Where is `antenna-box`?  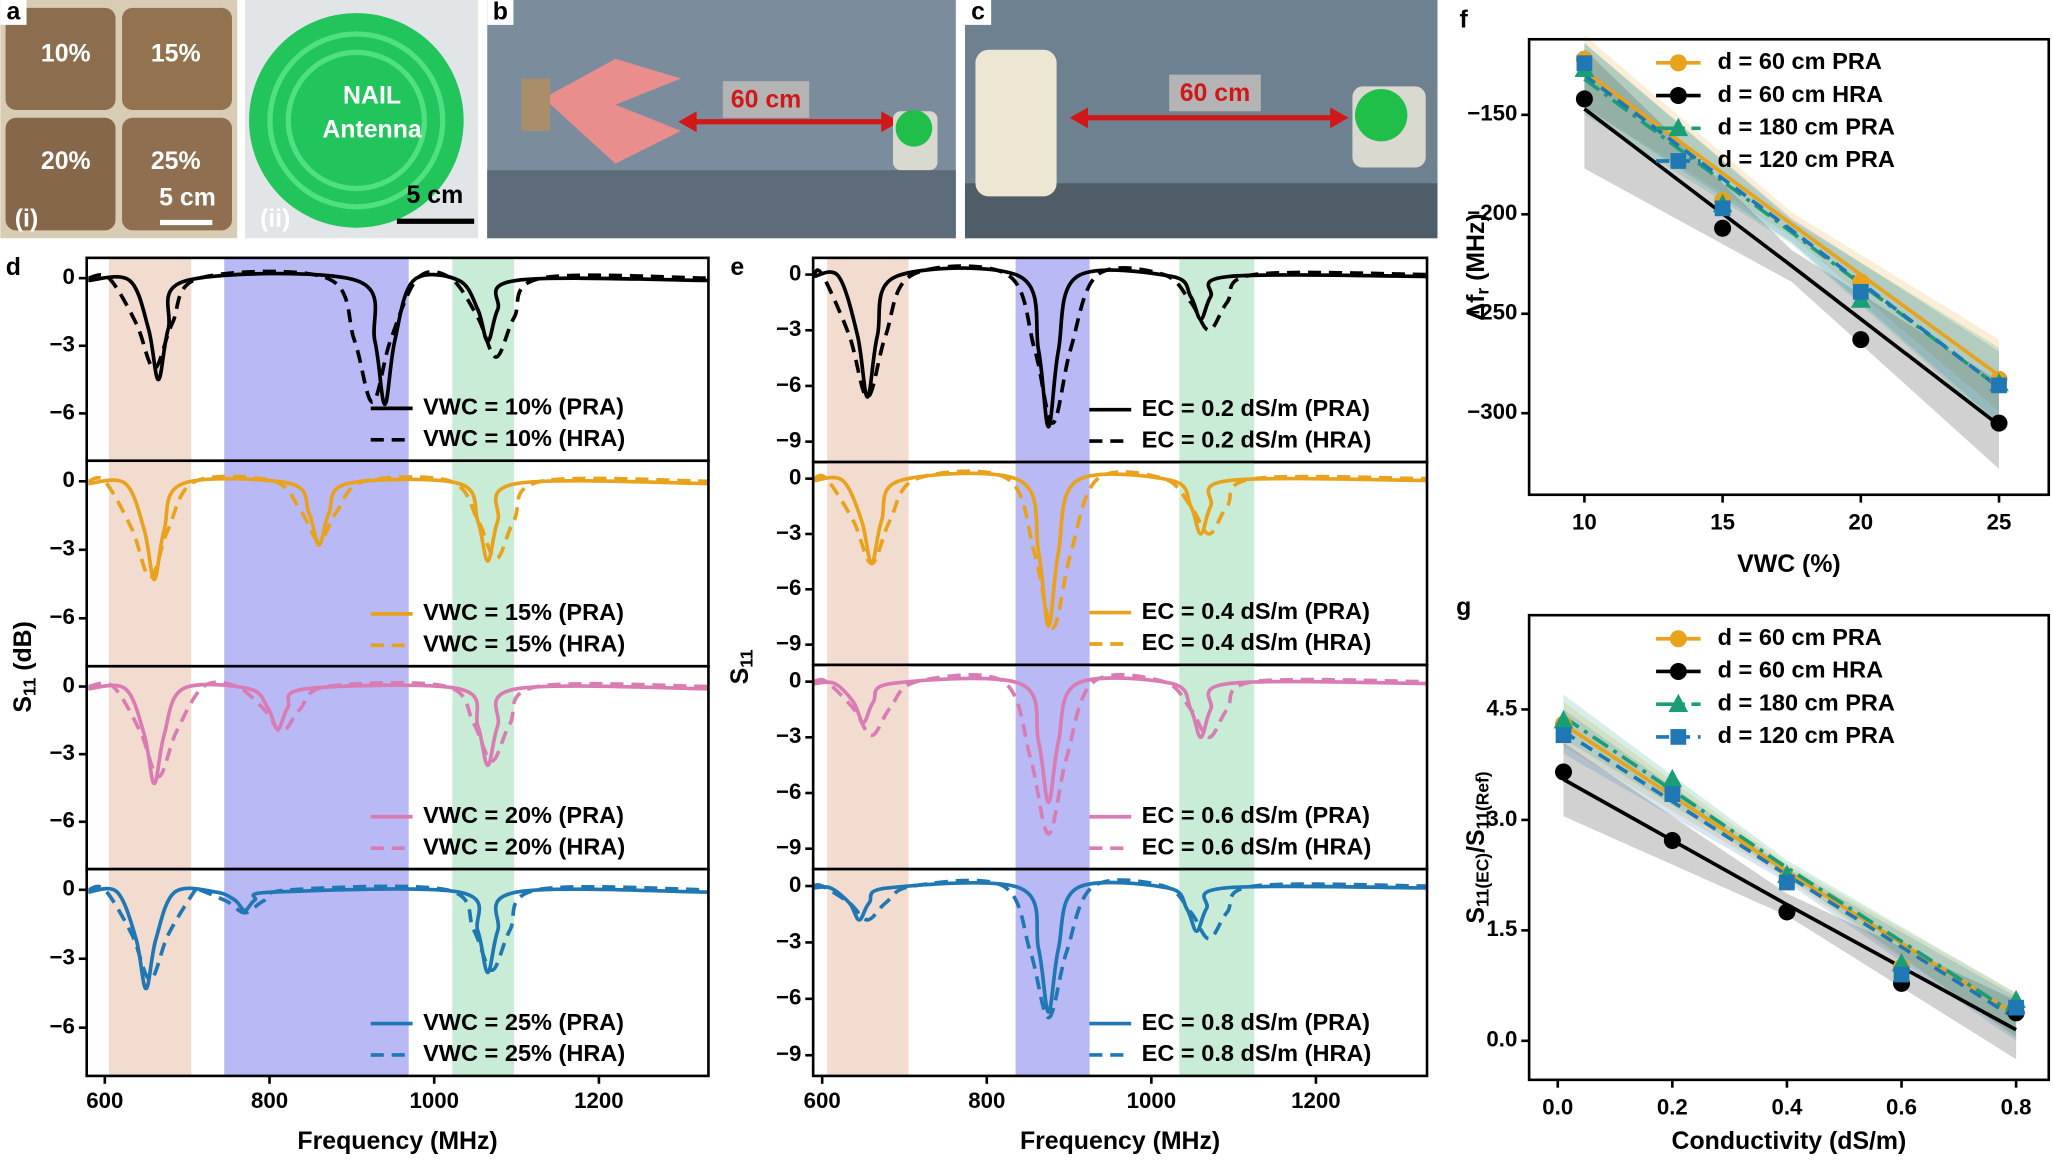 antenna-box is located at coordinates (1016, 123).